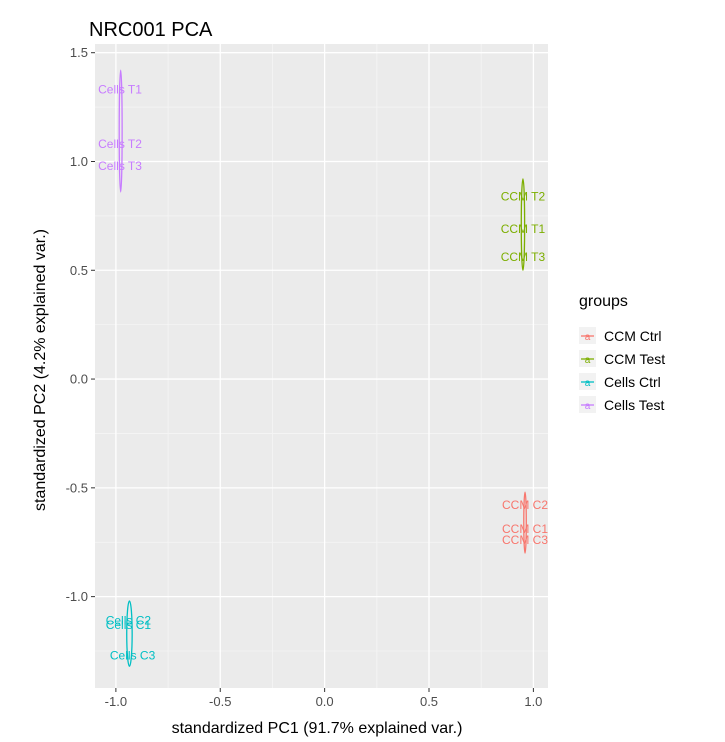  Describe the element at coordinates (632, 382) in the screenshot. I see `legend-label: Cells Ctrl` at that location.